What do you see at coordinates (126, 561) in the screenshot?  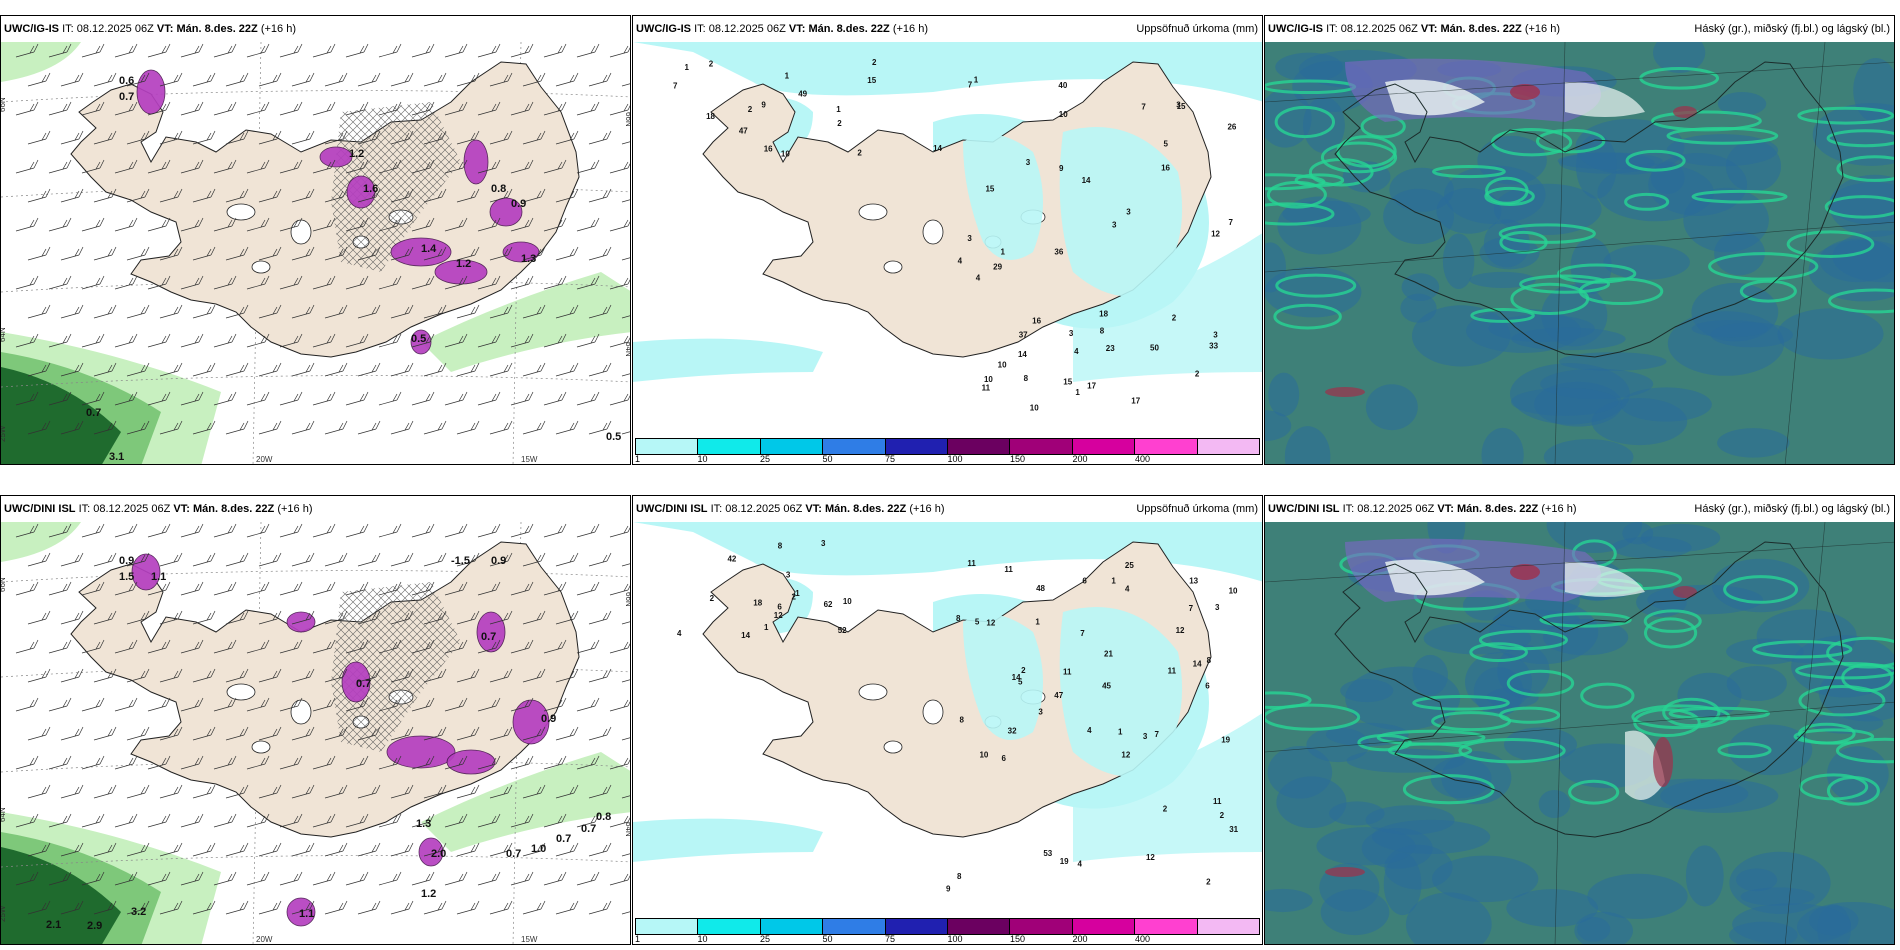 I see `value-label: 0.9` at bounding box center [126, 561].